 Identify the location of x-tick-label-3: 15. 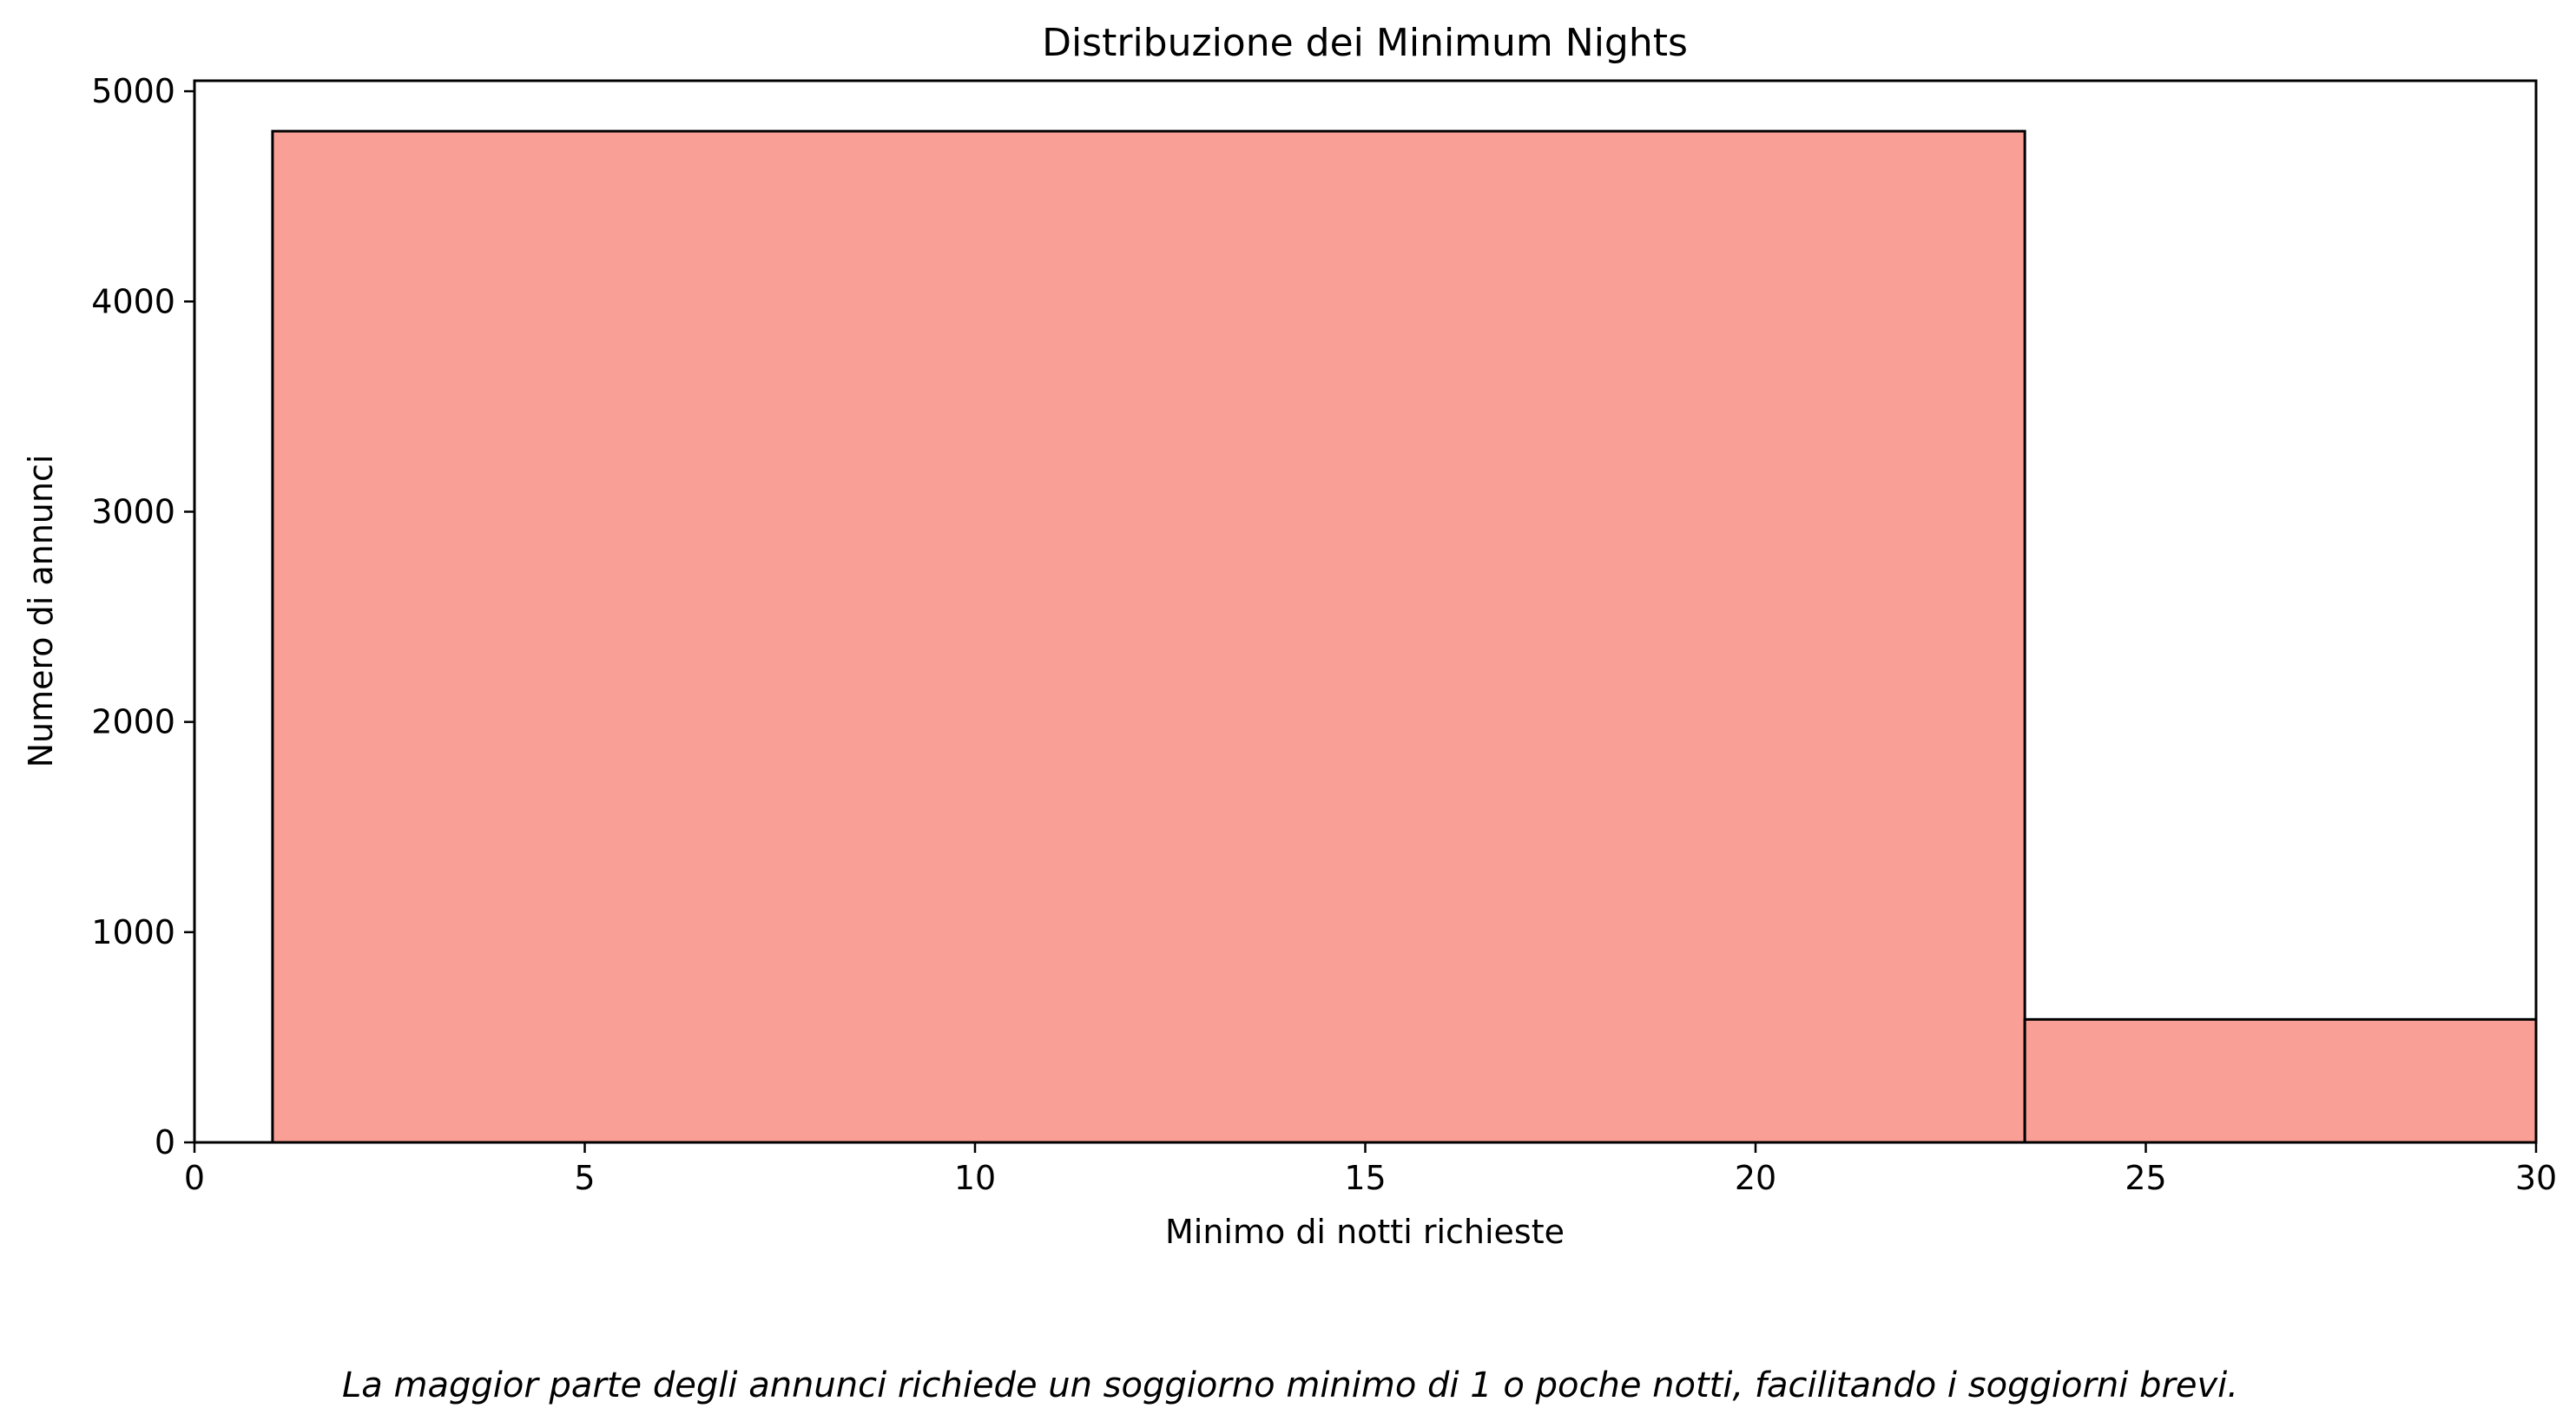
(1365, 1178).